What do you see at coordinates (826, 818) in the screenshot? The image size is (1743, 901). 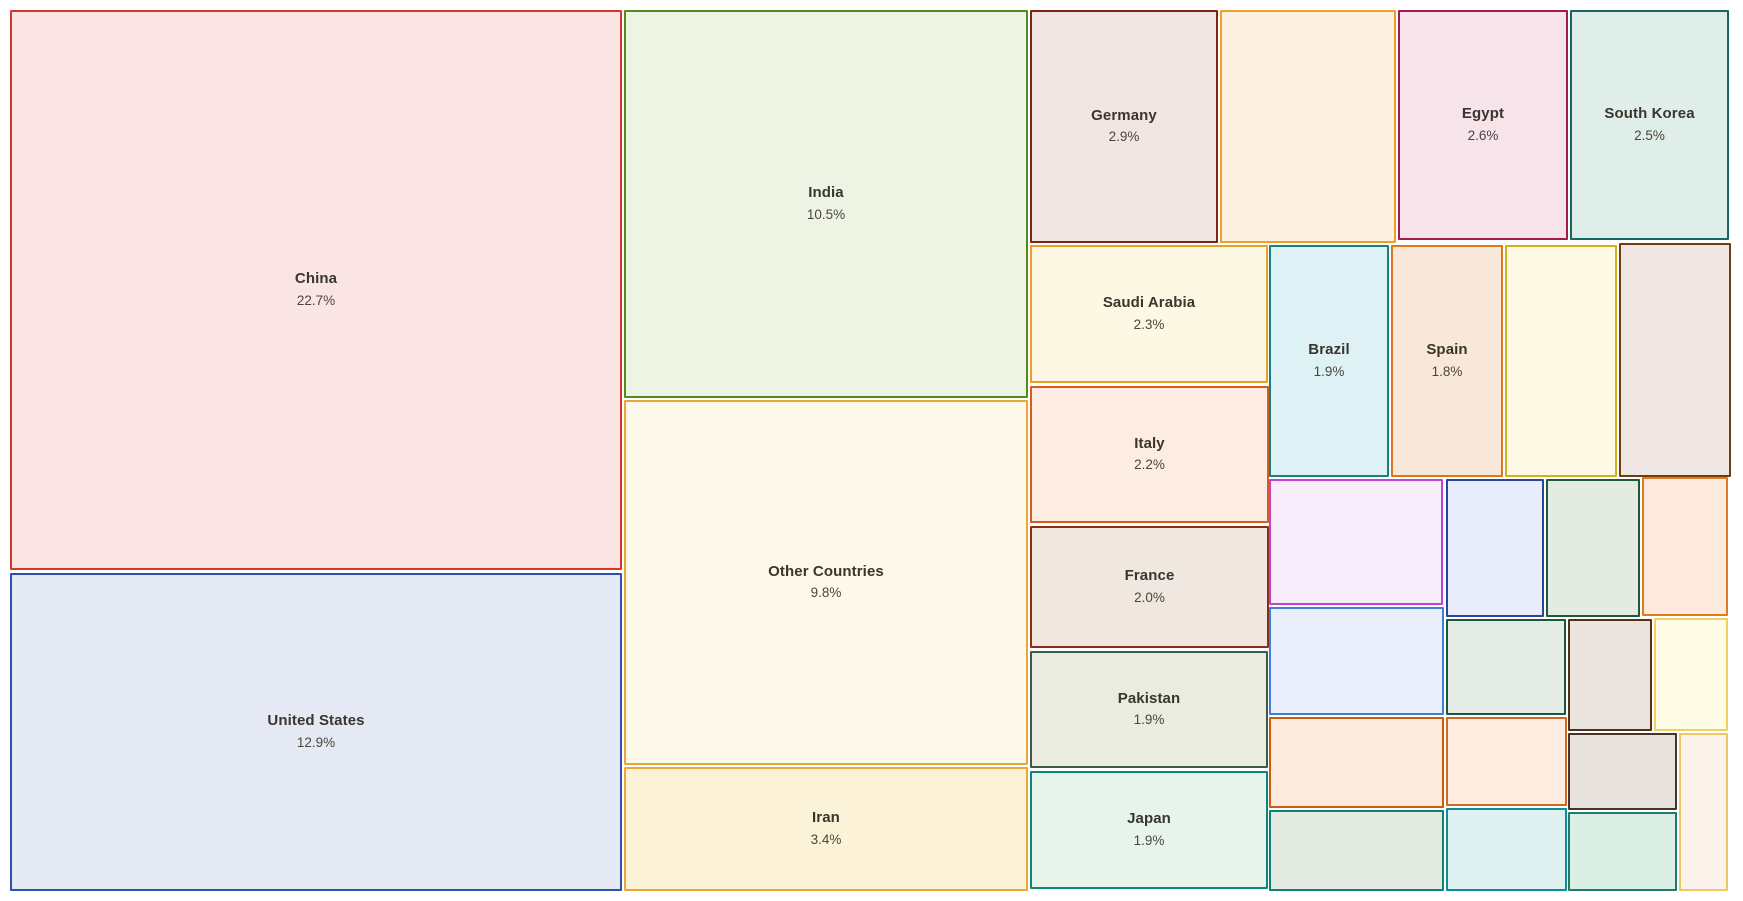 I see `cell-country-name: Iran` at bounding box center [826, 818].